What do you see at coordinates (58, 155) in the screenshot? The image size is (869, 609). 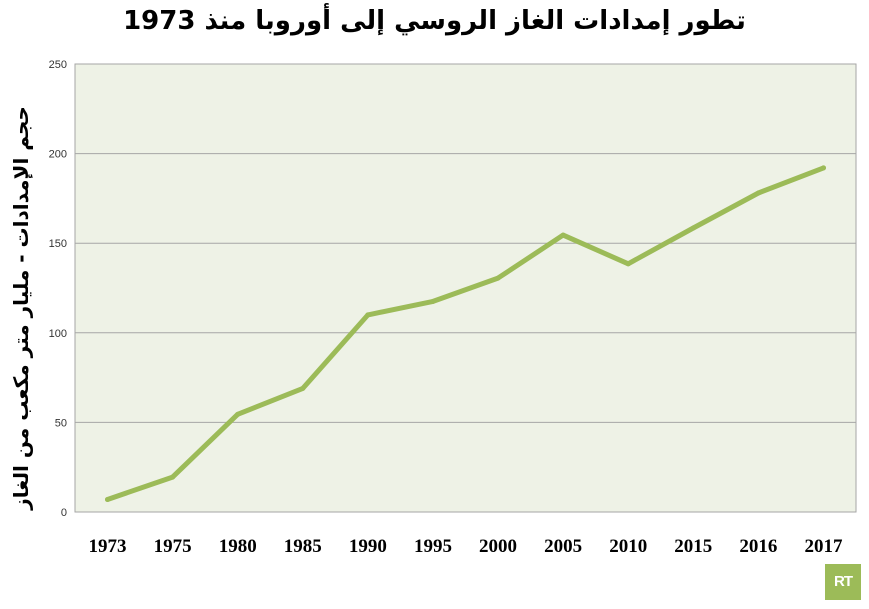 I see `y-tick-label: 200` at bounding box center [58, 155].